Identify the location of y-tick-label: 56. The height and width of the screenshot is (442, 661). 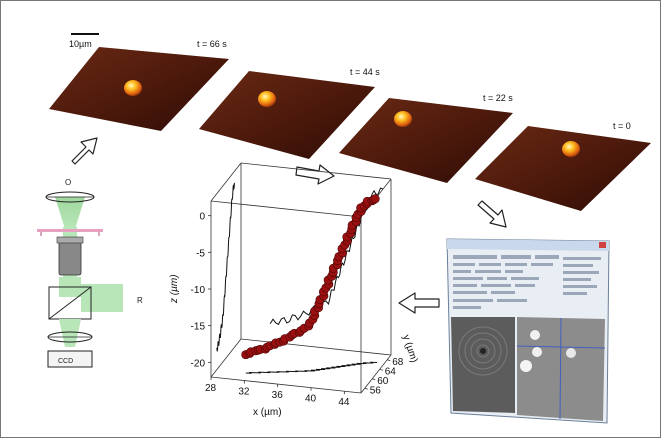
(376, 390).